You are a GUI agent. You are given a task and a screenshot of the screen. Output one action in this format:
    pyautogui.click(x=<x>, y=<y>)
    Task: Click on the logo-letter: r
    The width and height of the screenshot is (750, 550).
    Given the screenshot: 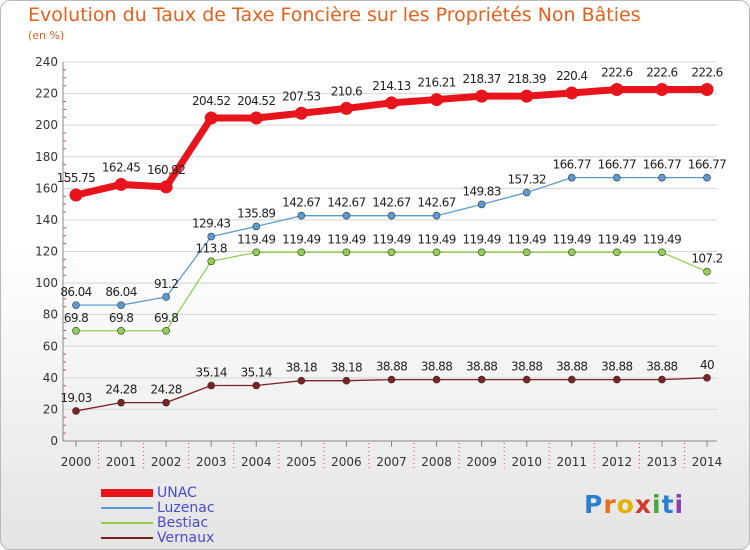 What is the action you would take?
    pyautogui.click(x=610, y=504)
    